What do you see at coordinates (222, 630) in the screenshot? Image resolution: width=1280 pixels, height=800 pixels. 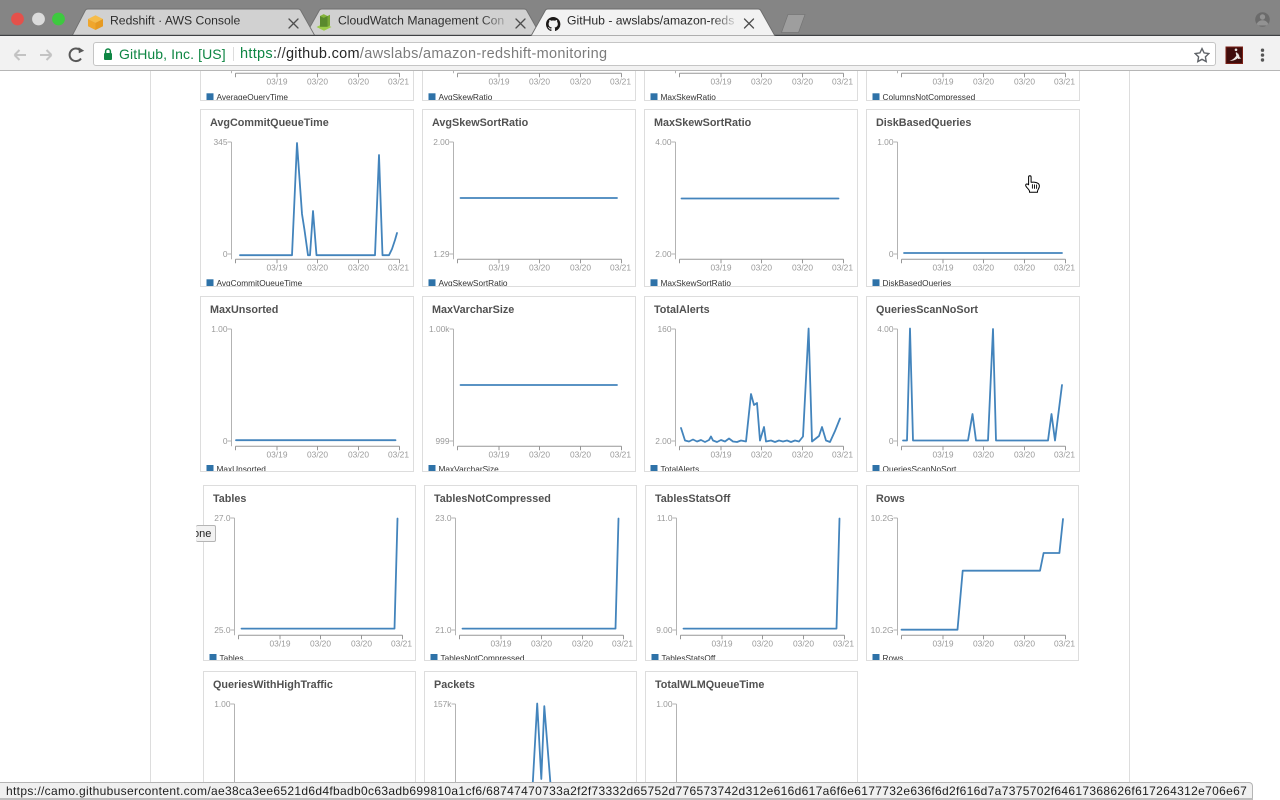 I see `svg-text: 25.0` at bounding box center [222, 630].